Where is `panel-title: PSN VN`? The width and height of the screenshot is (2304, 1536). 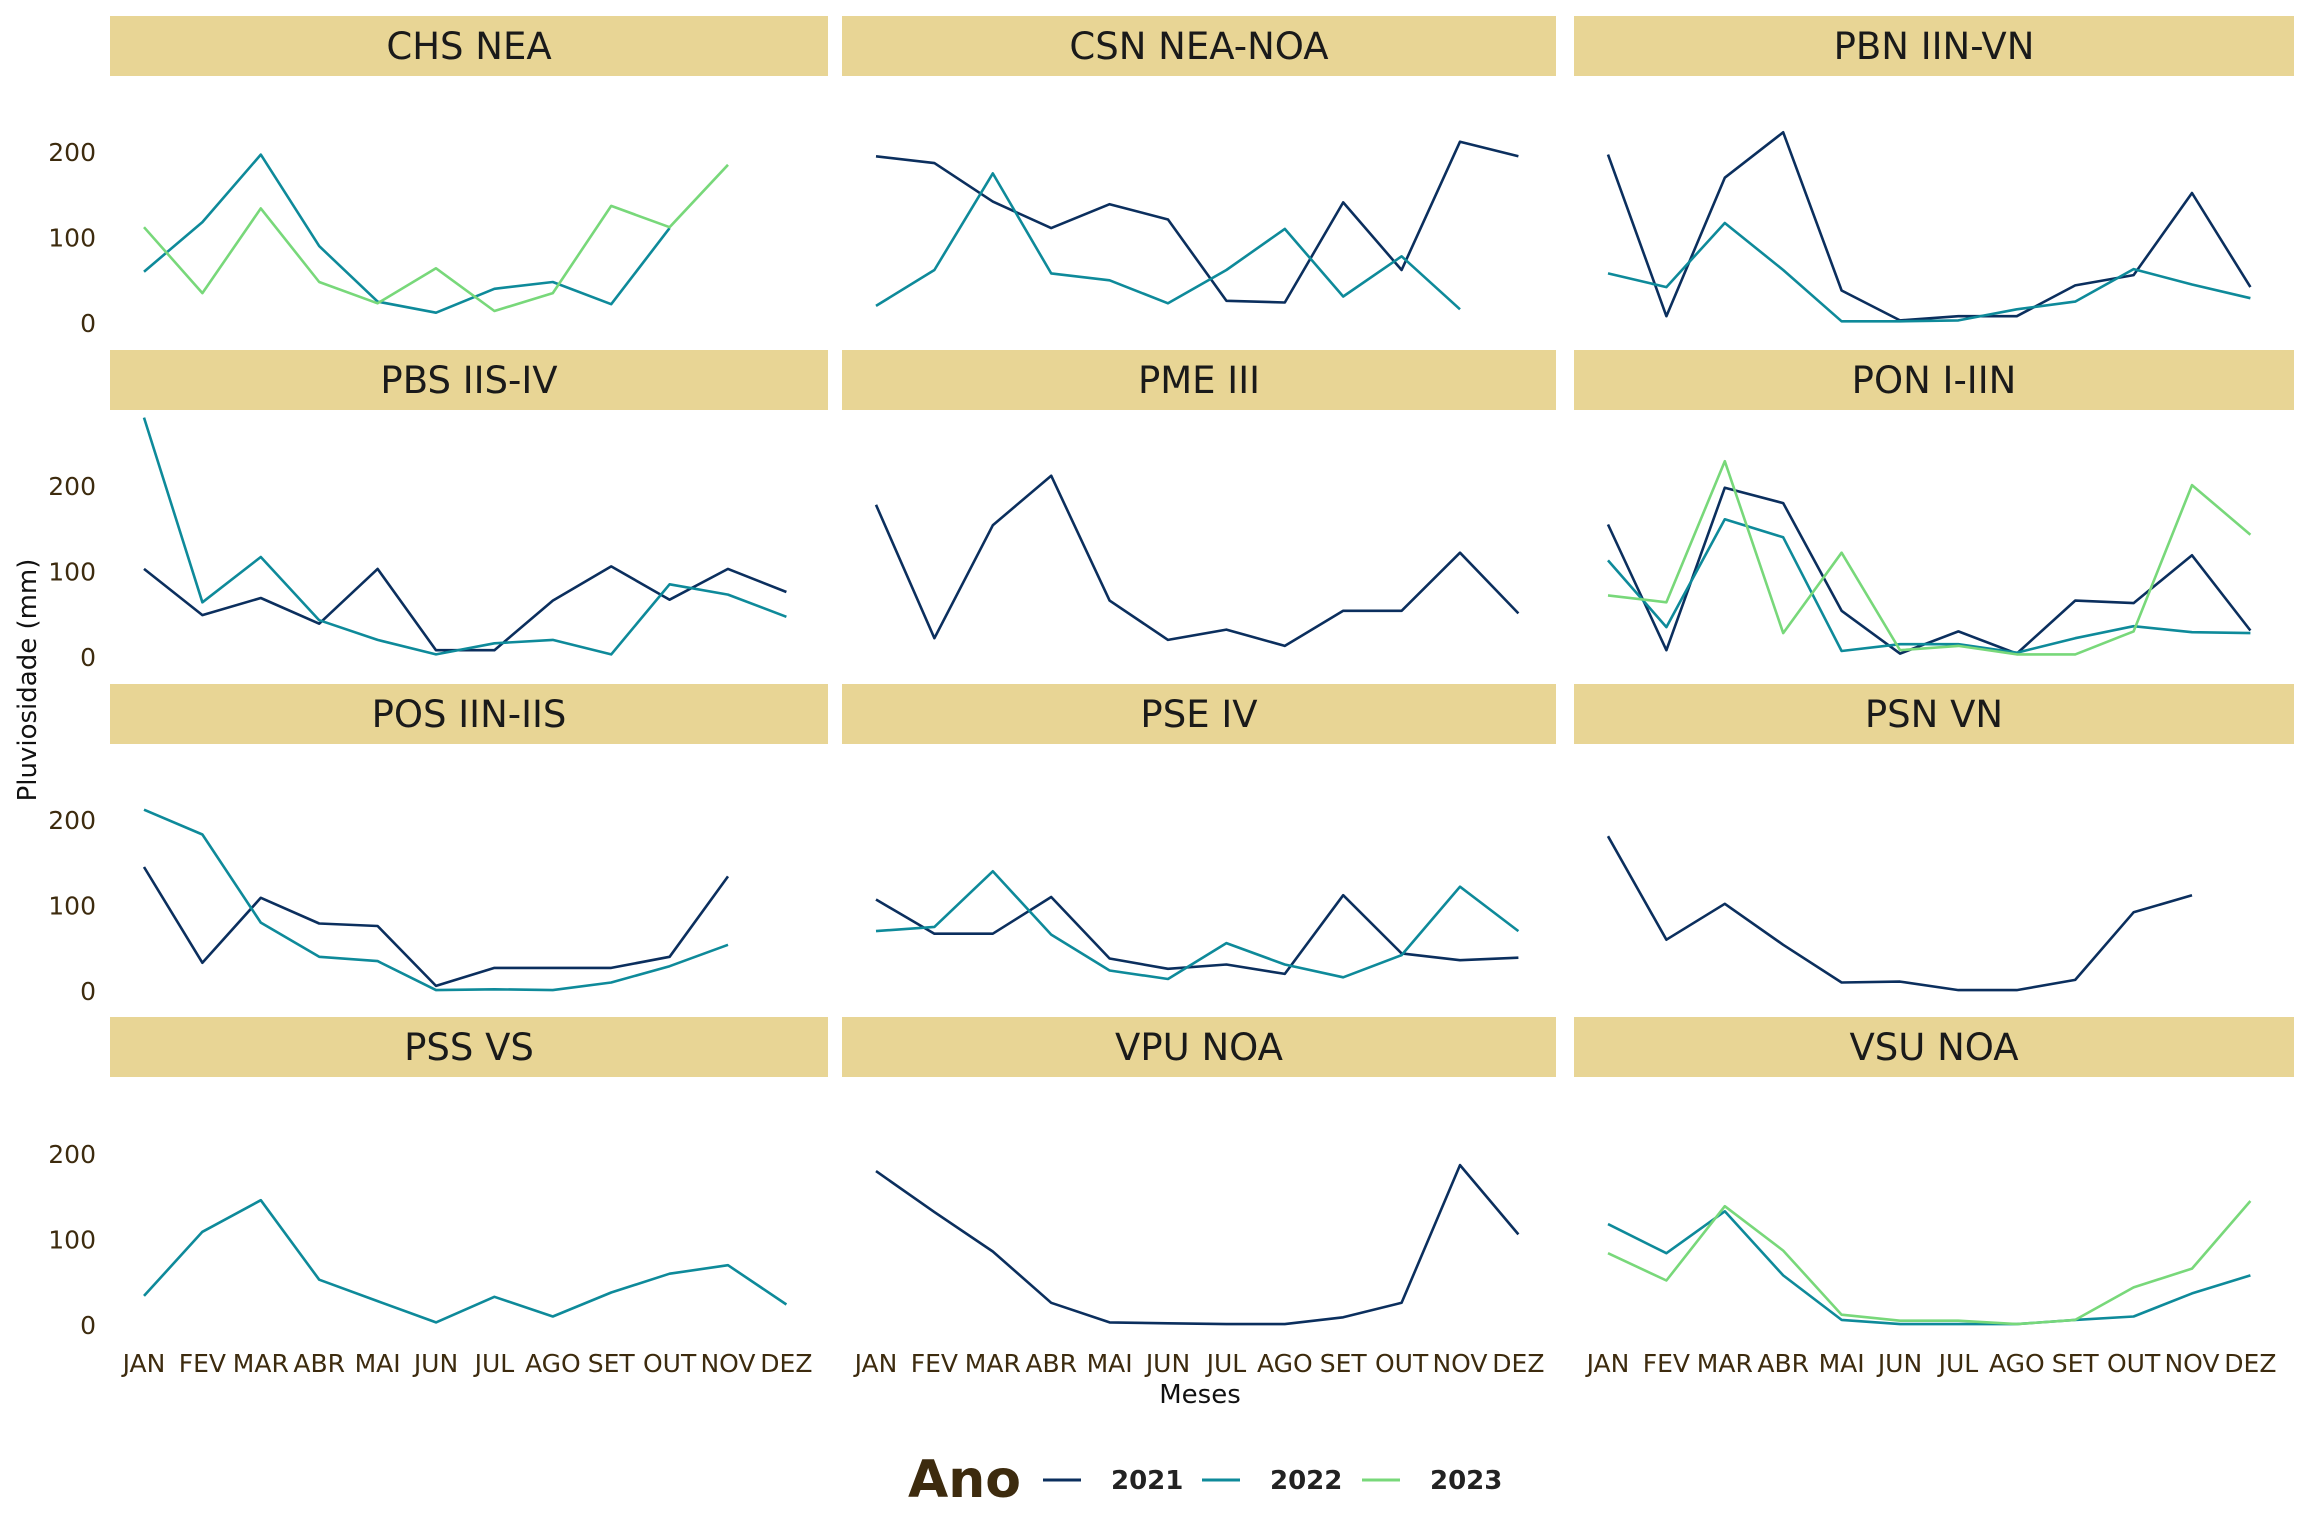 panel-title: PSN VN is located at coordinates (1934, 714).